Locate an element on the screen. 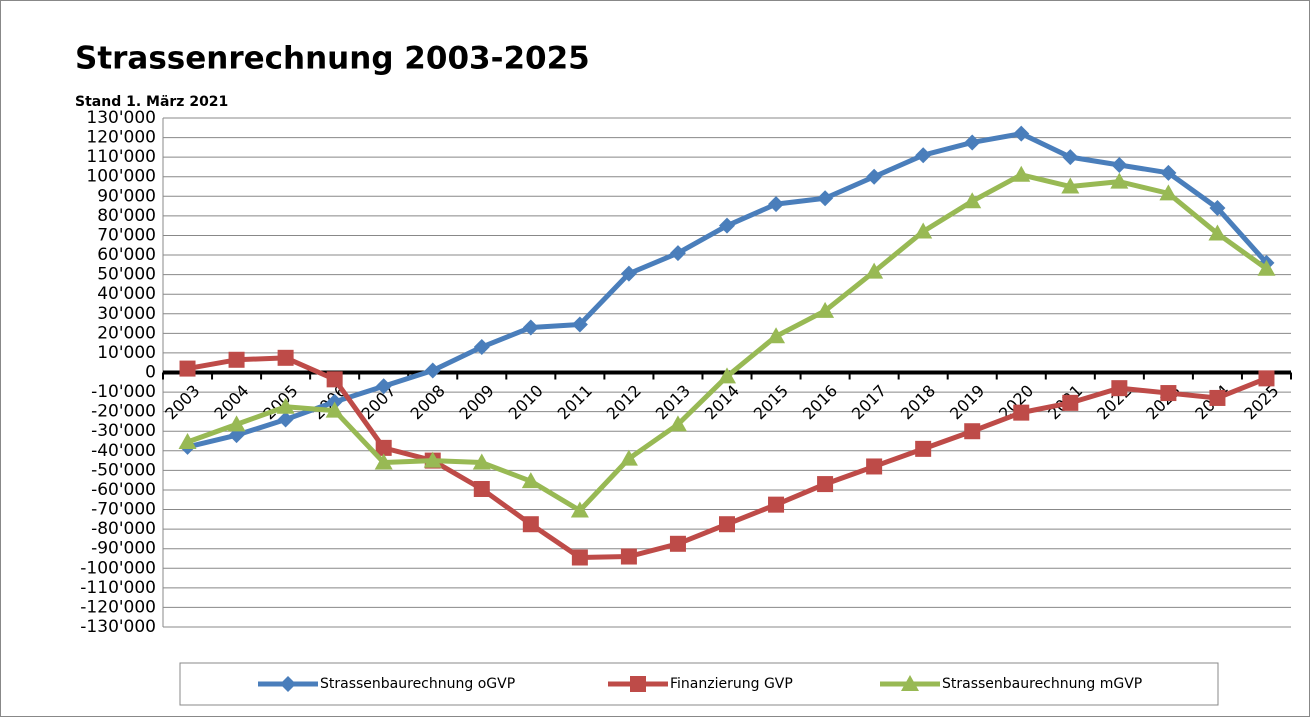  y-tick-label: -60'000 is located at coordinates (123, 490).